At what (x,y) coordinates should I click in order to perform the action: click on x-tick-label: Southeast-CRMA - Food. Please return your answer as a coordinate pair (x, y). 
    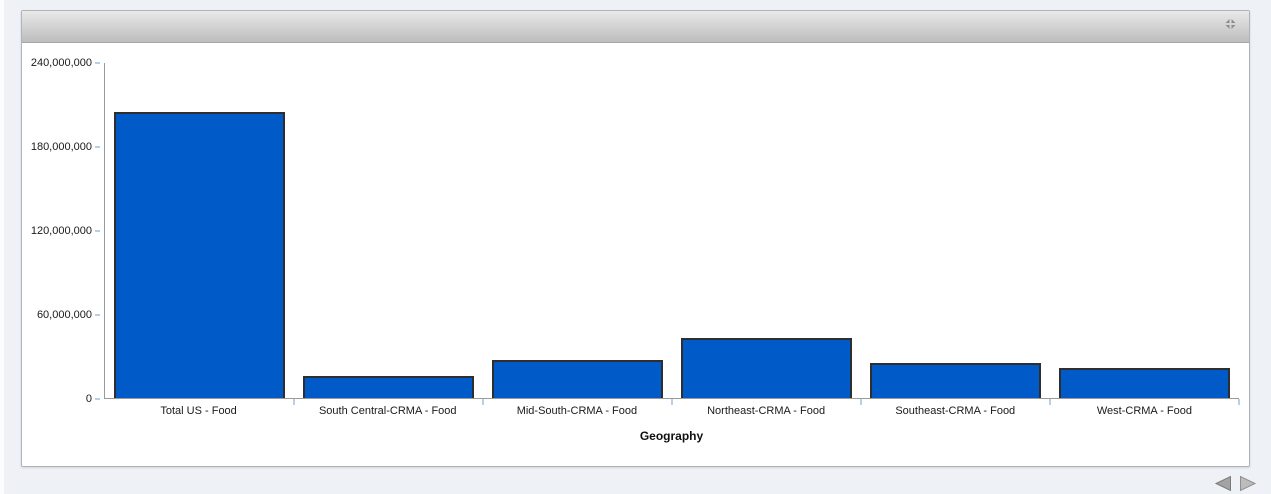
    Looking at the image, I should click on (955, 411).